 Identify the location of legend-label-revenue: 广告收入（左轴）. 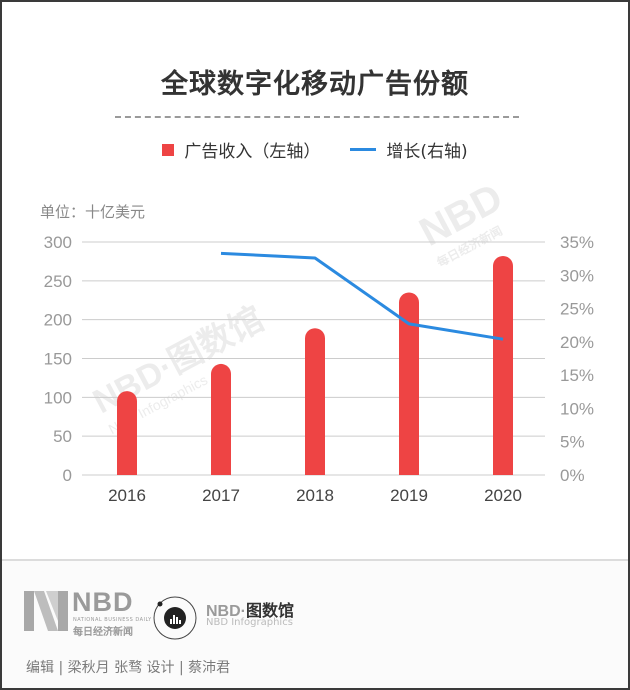
(252, 152).